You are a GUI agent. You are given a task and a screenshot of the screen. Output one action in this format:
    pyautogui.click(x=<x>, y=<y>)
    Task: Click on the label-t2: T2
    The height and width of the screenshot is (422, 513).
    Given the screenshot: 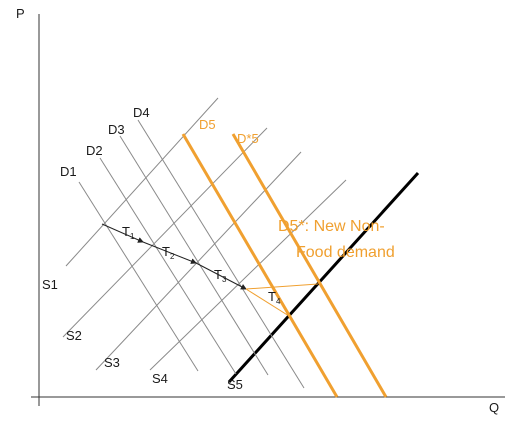 What is the action you would take?
    pyautogui.click(x=168, y=252)
    